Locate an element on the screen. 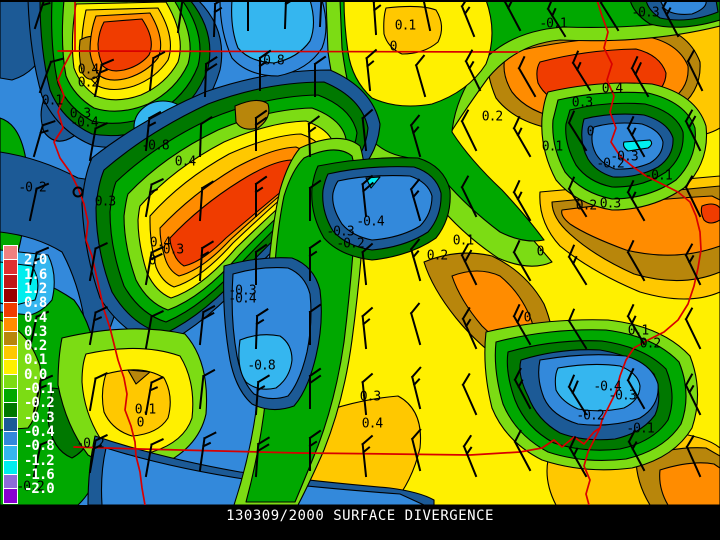 Image resolution: width=720 pixels, height=540 pixels. colorbar-value: -1.6 is located at coordinates (39, 474).